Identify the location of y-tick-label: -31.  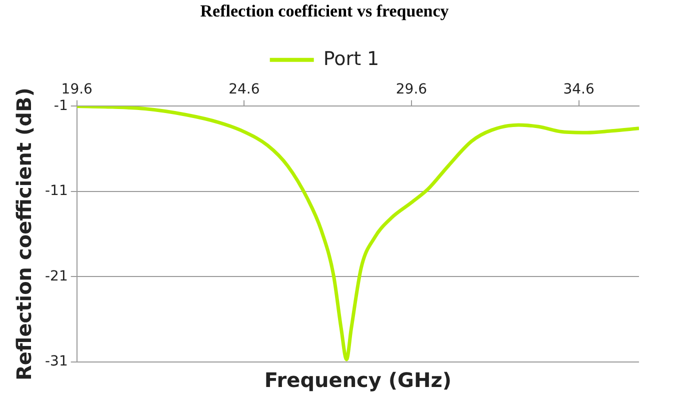
(56, 362).